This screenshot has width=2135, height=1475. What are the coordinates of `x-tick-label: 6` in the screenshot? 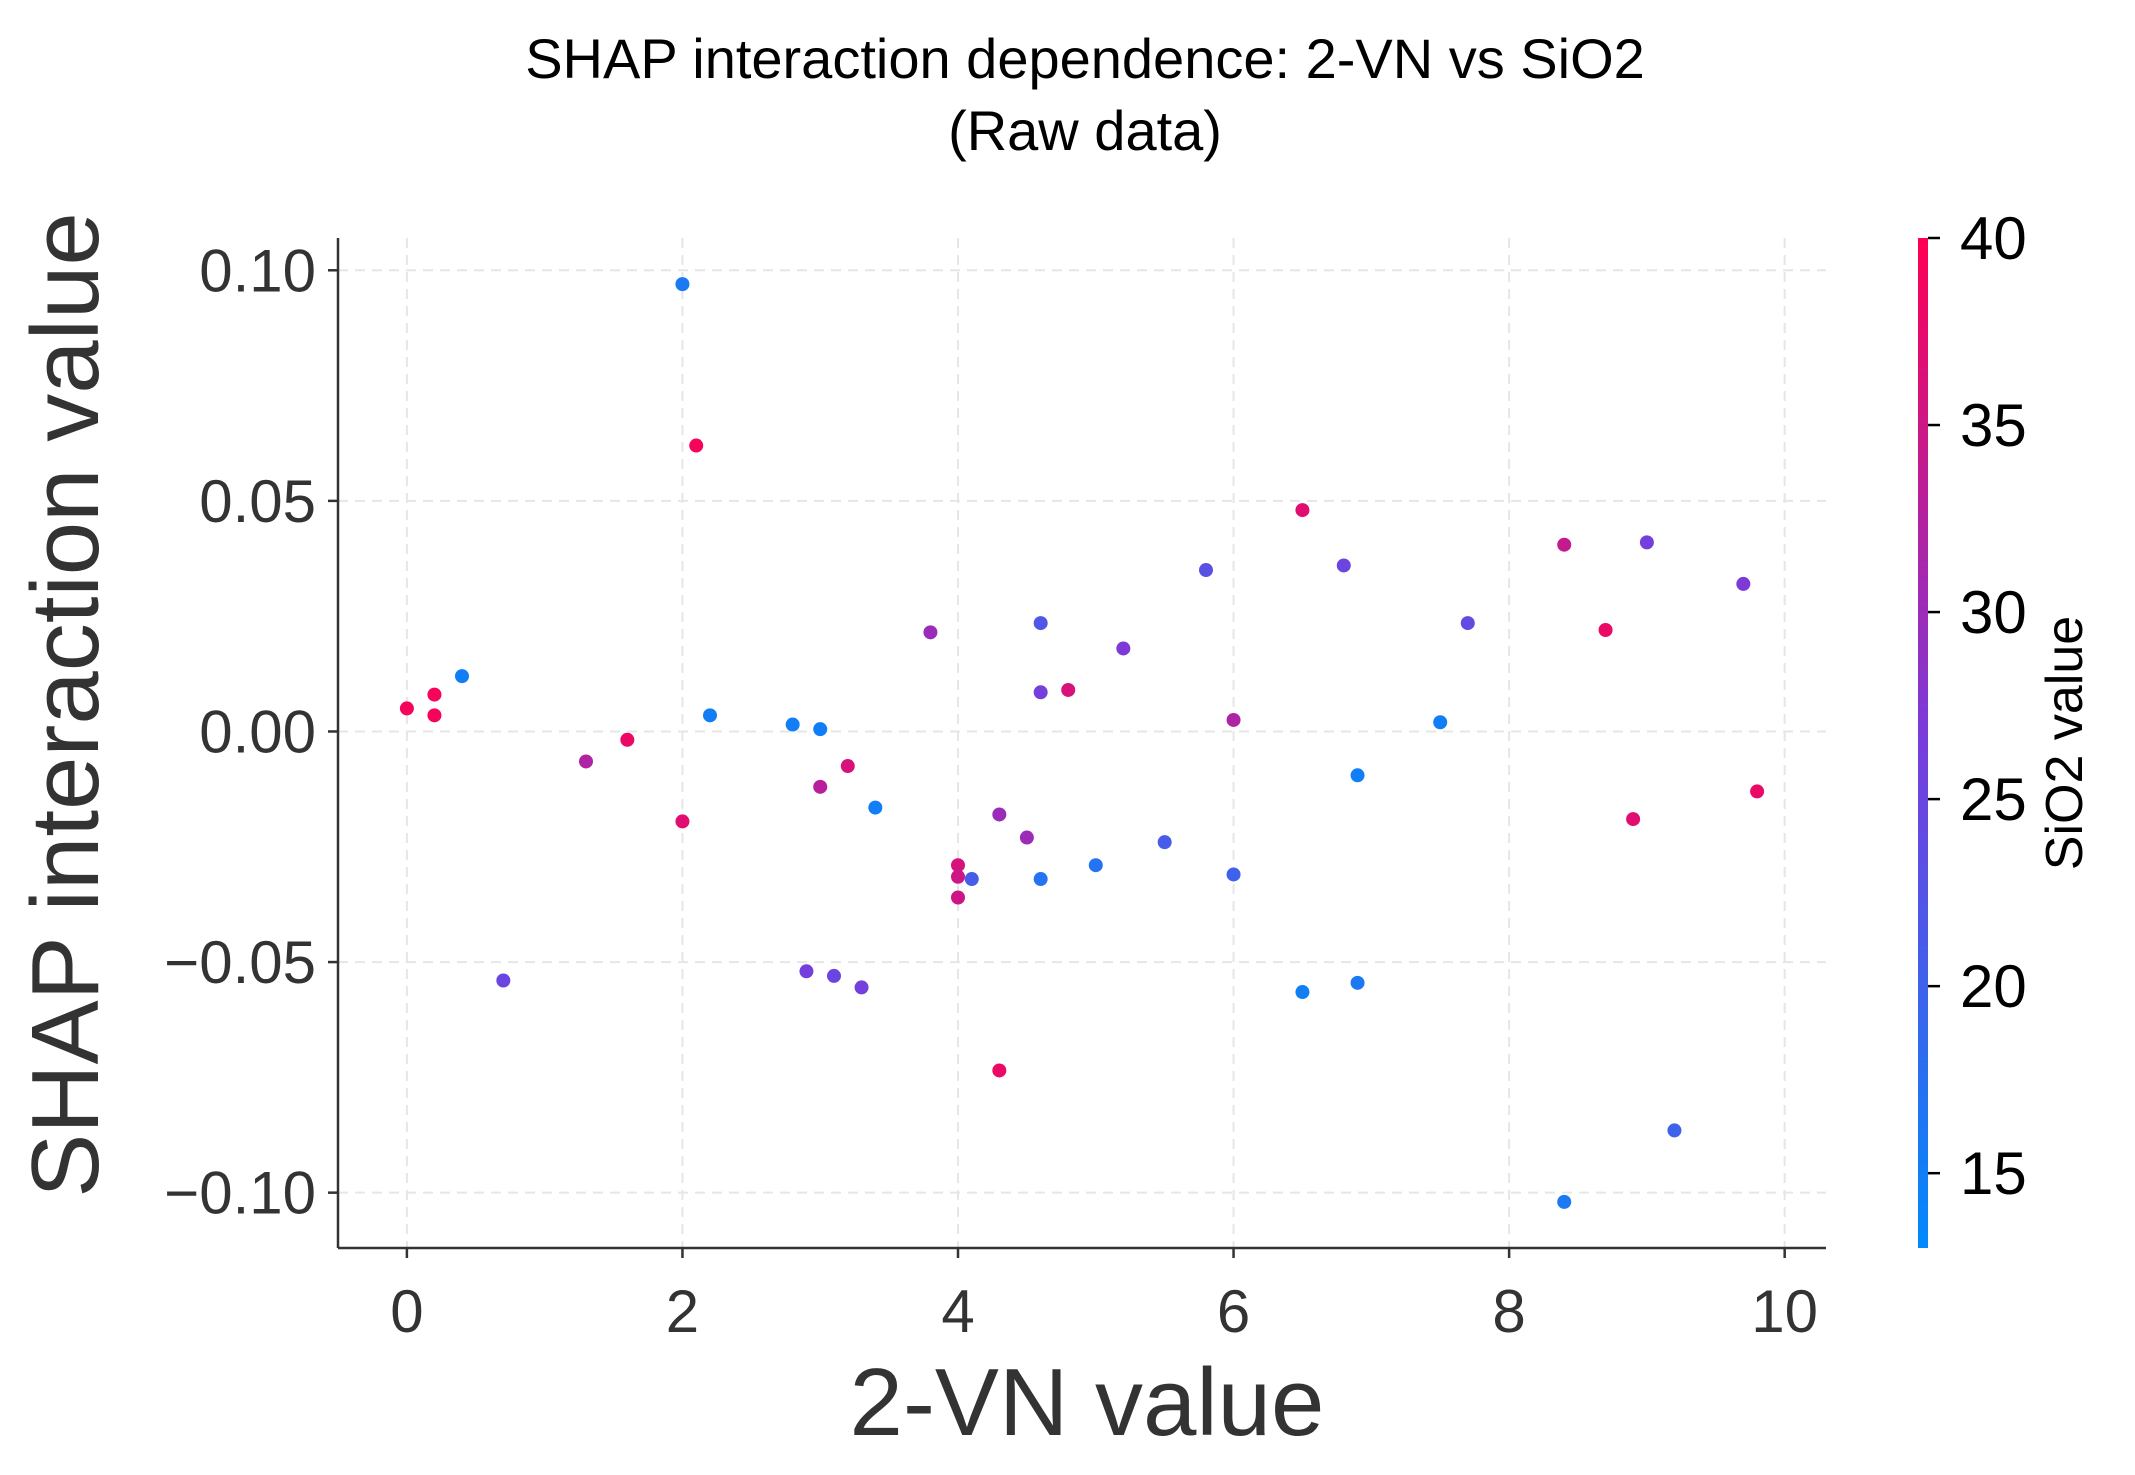 It's located at (1233, 1311).